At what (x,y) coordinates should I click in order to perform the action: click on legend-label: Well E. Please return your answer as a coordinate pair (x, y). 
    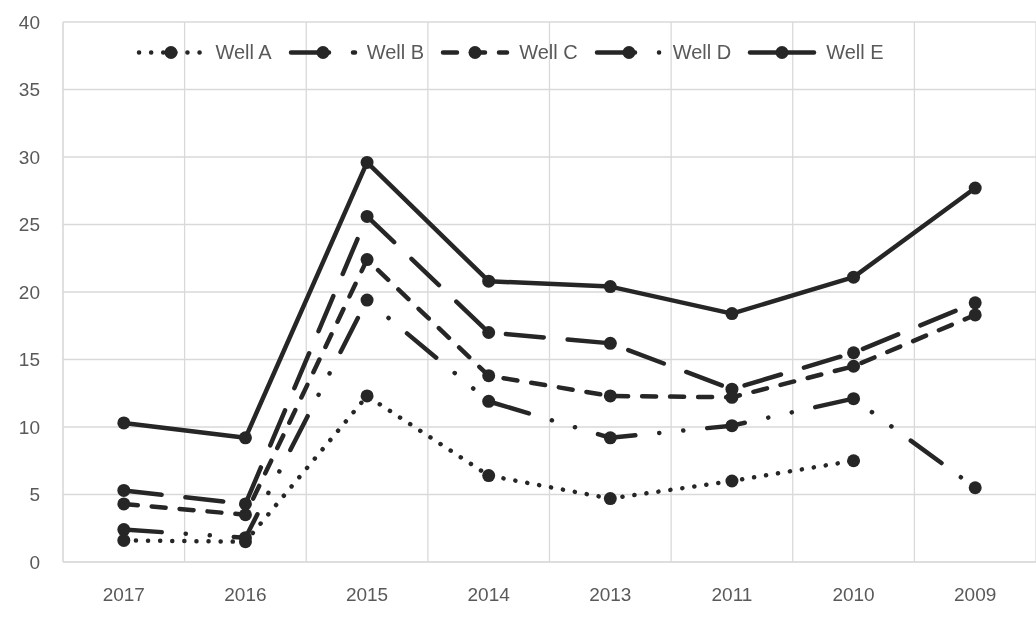
    Looking at the image, I should click on (855, 52).